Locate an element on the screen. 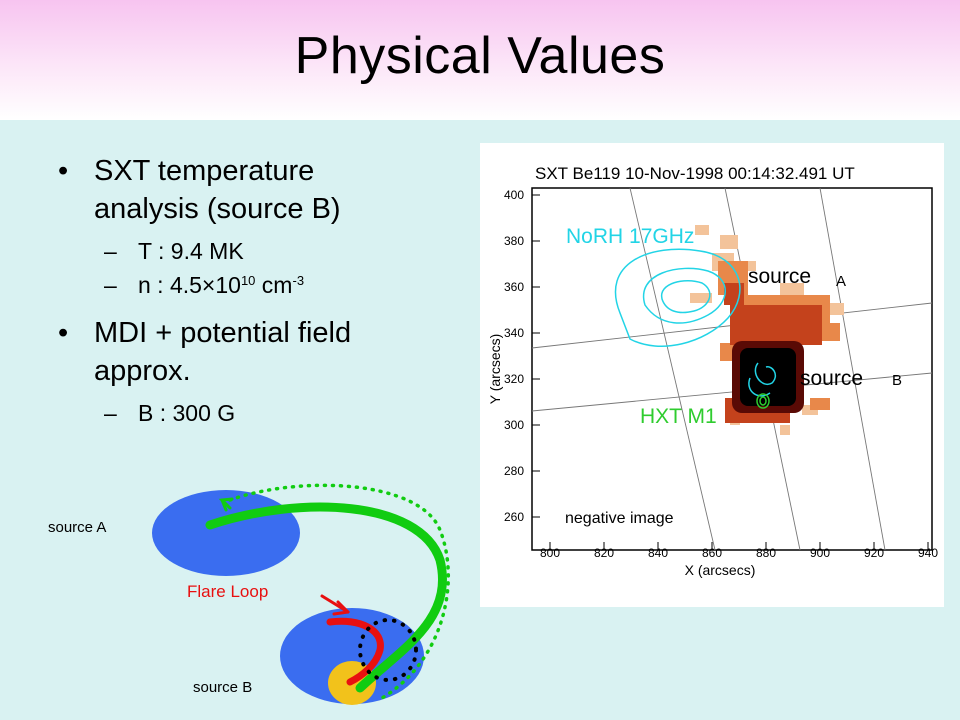 This screenshot has height=720, width=960. sub-bullet-n-exp: 10 is located at coordinates (248, 280).